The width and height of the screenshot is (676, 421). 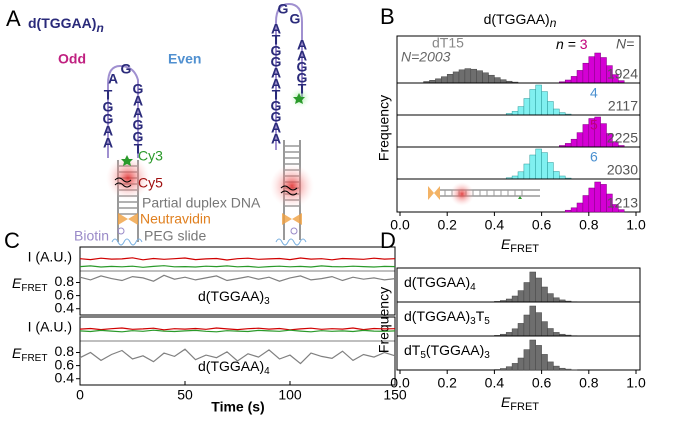 I want to click on diagram-title: d(TGGAA)n, so click(x=66, y=25).